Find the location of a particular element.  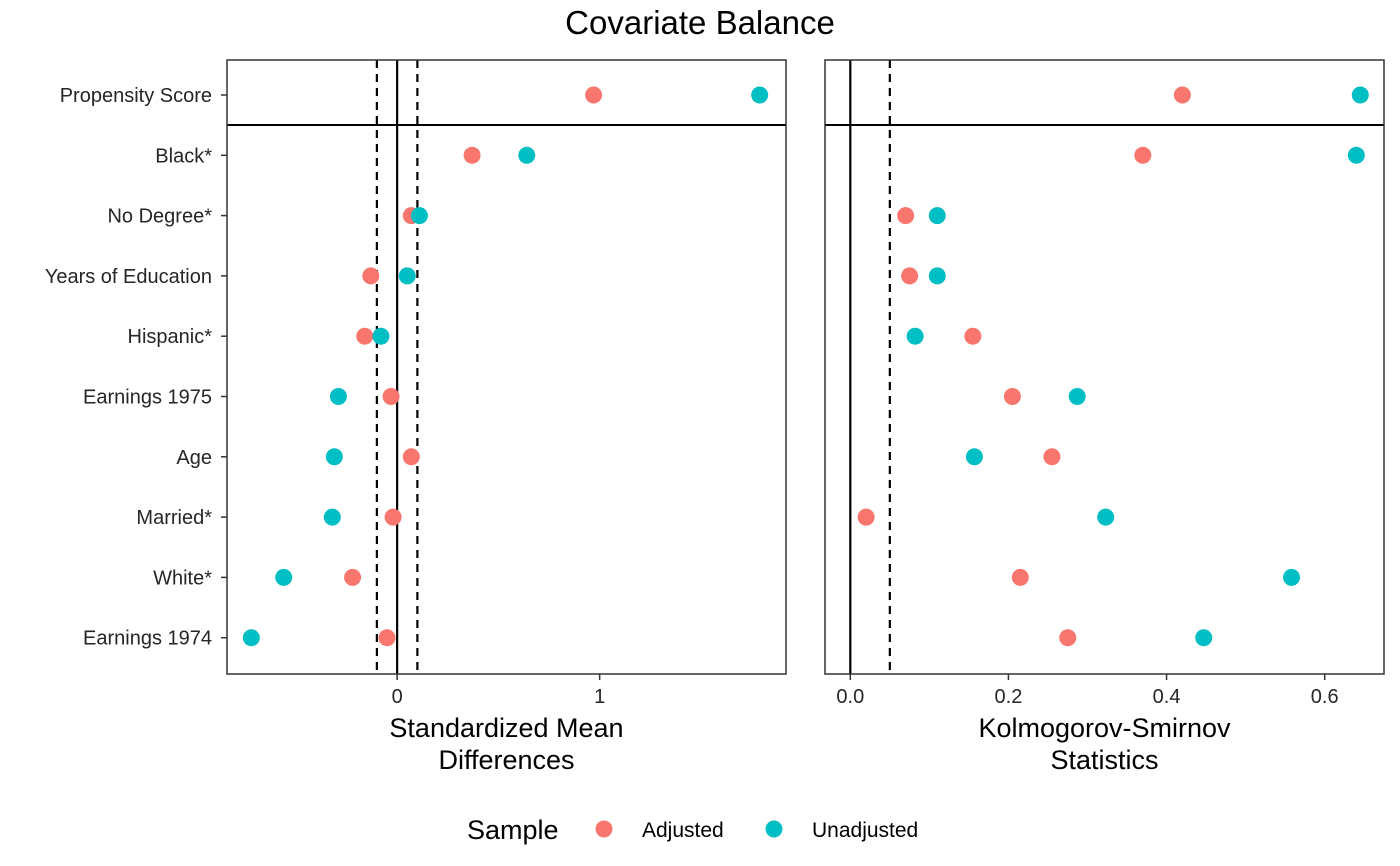

y-tick-label: No Degree* is located at coordinates (159, 217).